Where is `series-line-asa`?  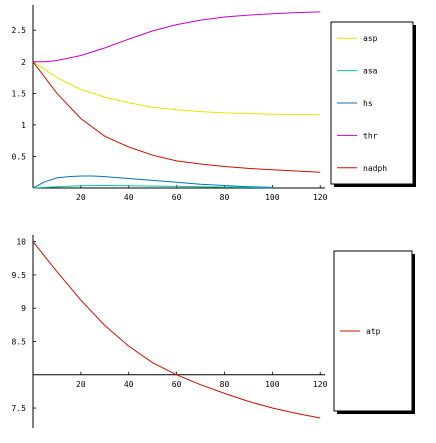 series-line-asa is located at coordinates (152, 186).